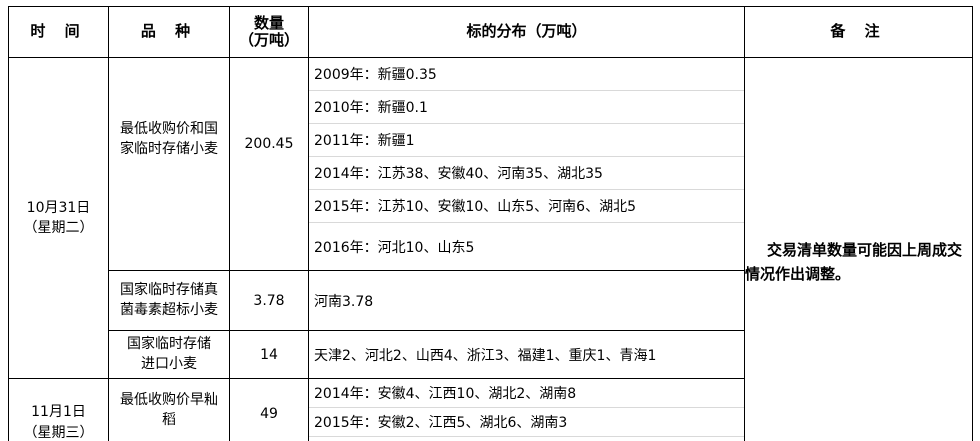 The height and width of the screenshot is (441, 980). I want to click on cell-distribution-mycotoxin-wheat: 河南3.78, so click(526, 300).